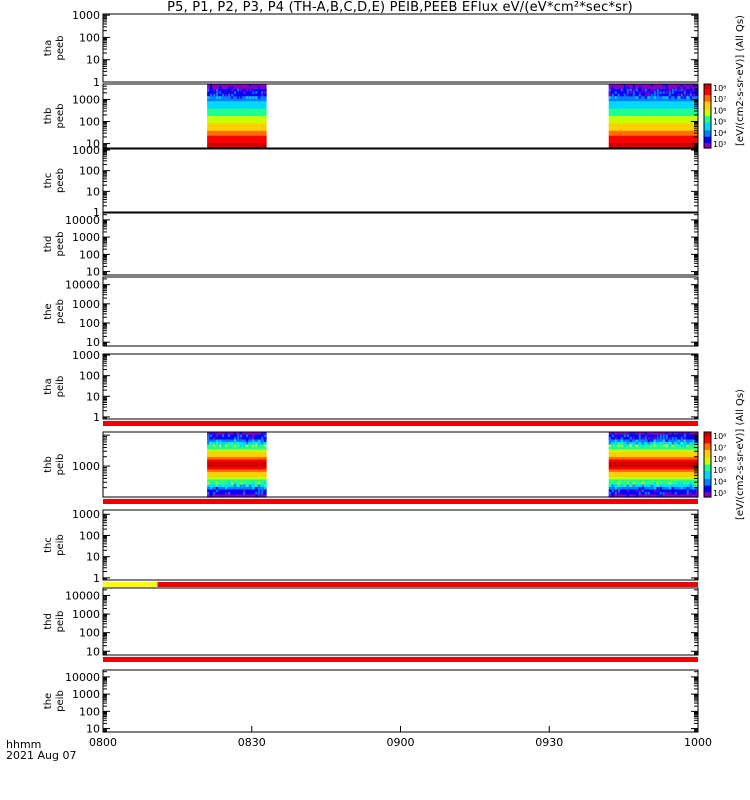  What do you see at coordinates (714, 116) in the screenshot?
I see `colorbar: 10³ 10⁴ 10⁵ 10⁶ 10⁷ 10⁸` at bounding box center [714, 116].